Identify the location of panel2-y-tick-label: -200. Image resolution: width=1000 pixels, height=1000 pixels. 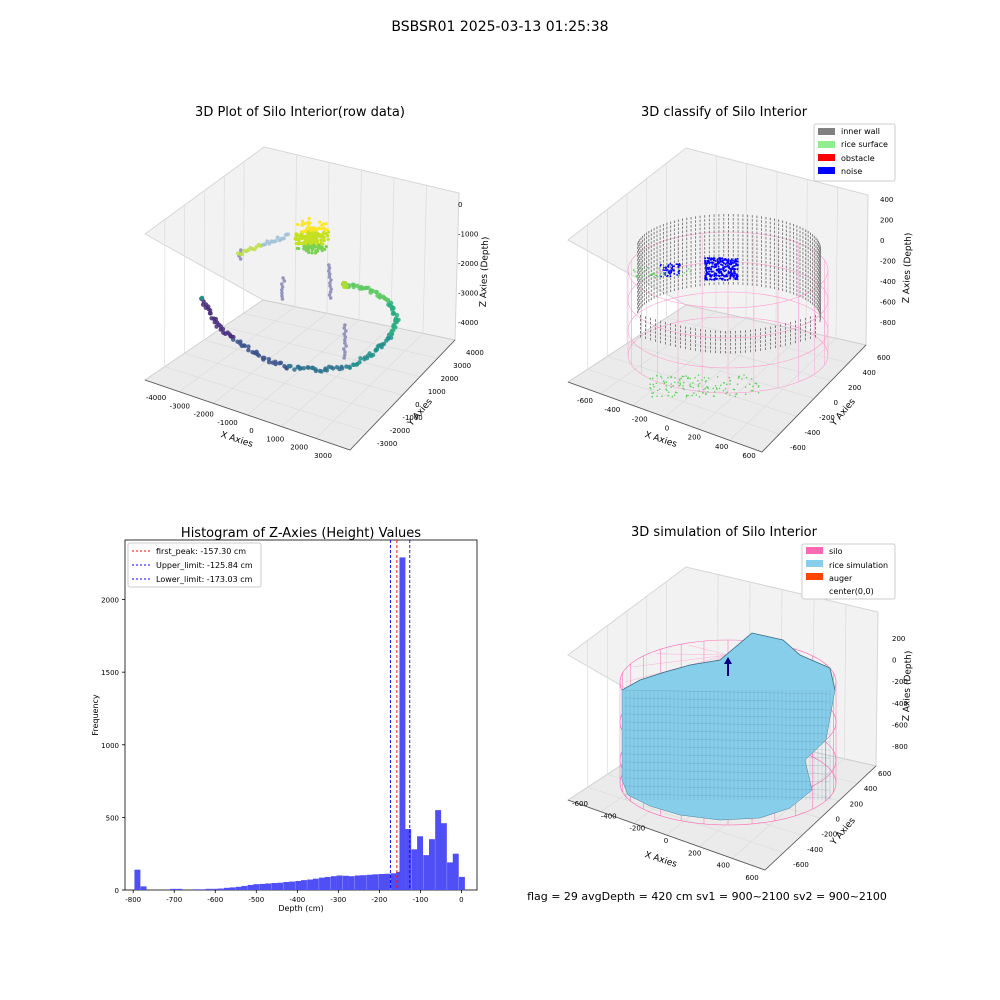
(827, 418).